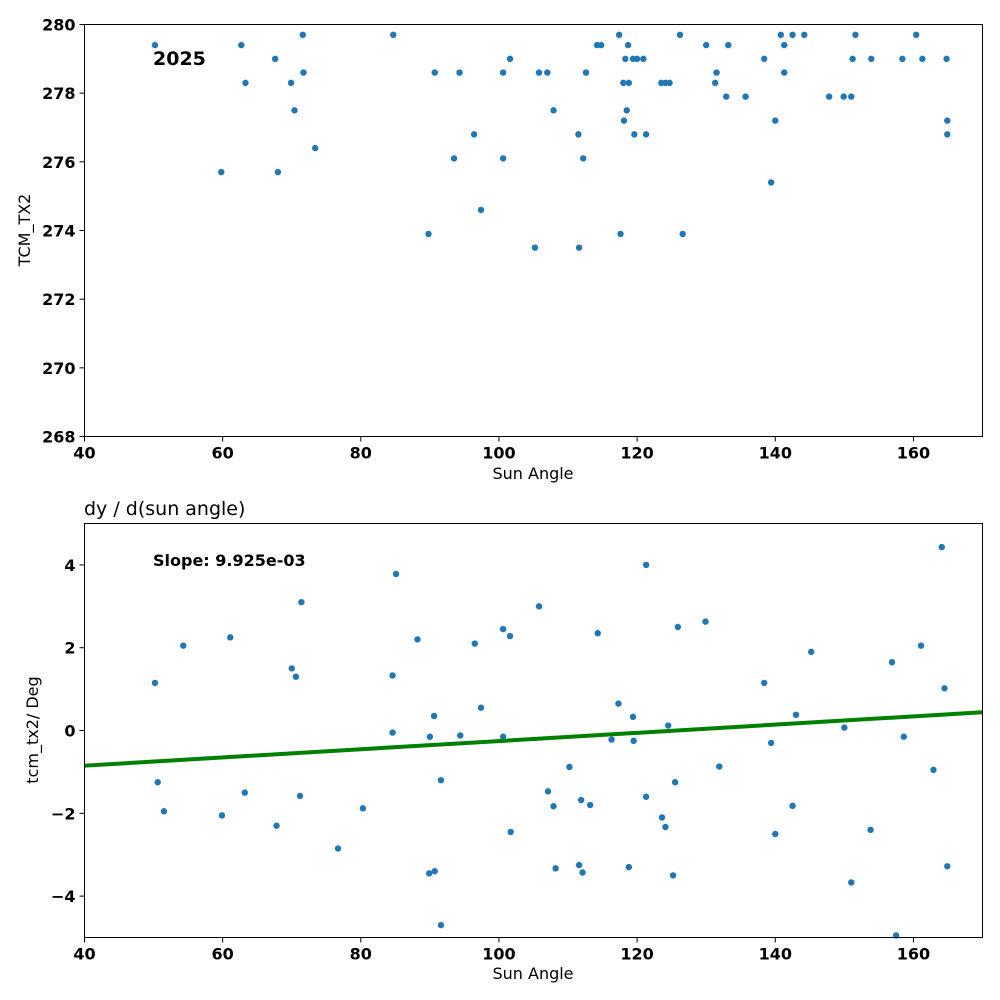 The height and width of the screenshot is (1000, 1000). Describe the element at coordinates (229, 560) in the screenshot. I see `bottom-annotation: Slope: 9.925e-03` at that location.